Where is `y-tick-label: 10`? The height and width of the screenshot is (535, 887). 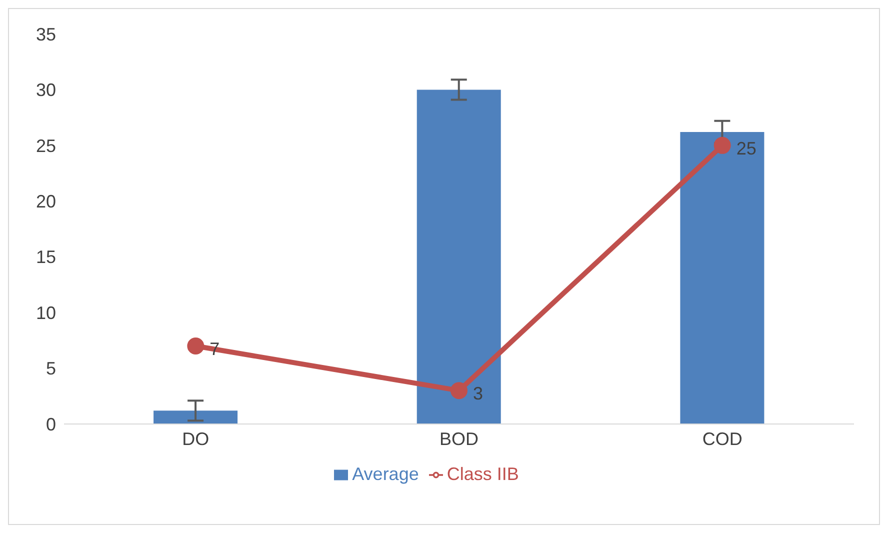
y-tick-label: 10 is located at coordinates (46, 312).